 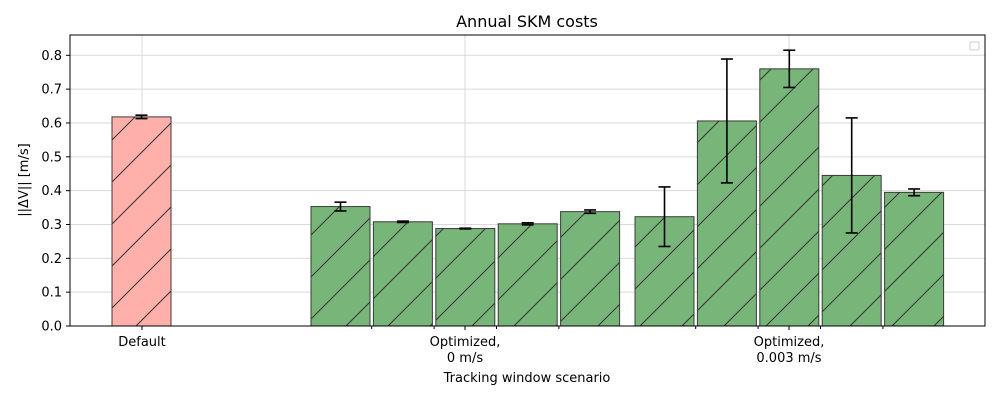 I want to click on y-tick-label: 0.8, so click(x=51, y=56).